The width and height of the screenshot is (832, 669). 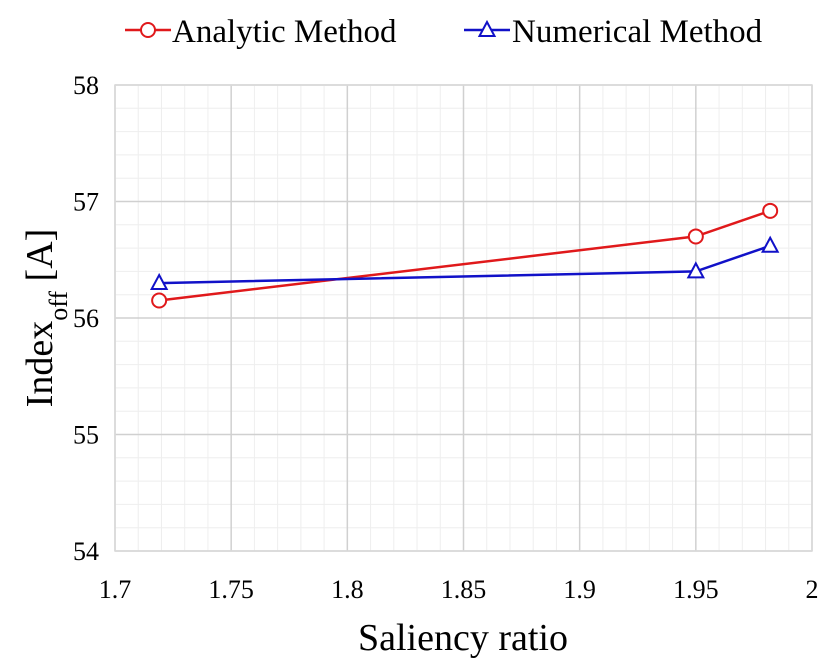 I want to click on legend-label-analytic-method: Analytic Method, so click(x=284, y=32).